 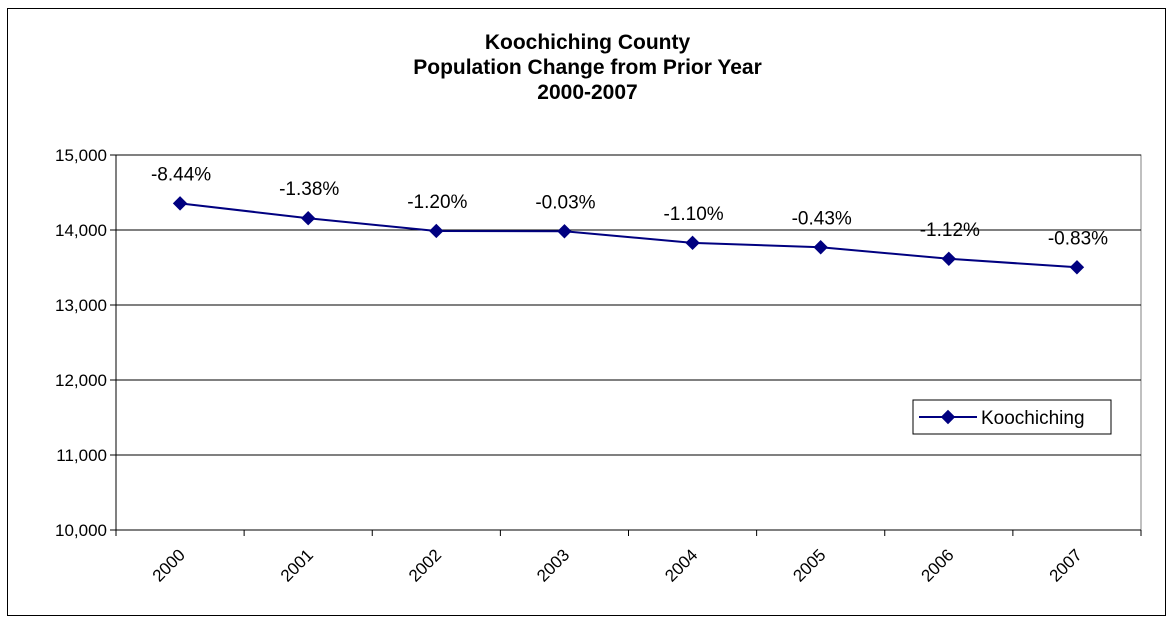 What do you see at coordinates (948, 417) in the screenshot?
I see `legend-marker` at bounding box center [948, 417].